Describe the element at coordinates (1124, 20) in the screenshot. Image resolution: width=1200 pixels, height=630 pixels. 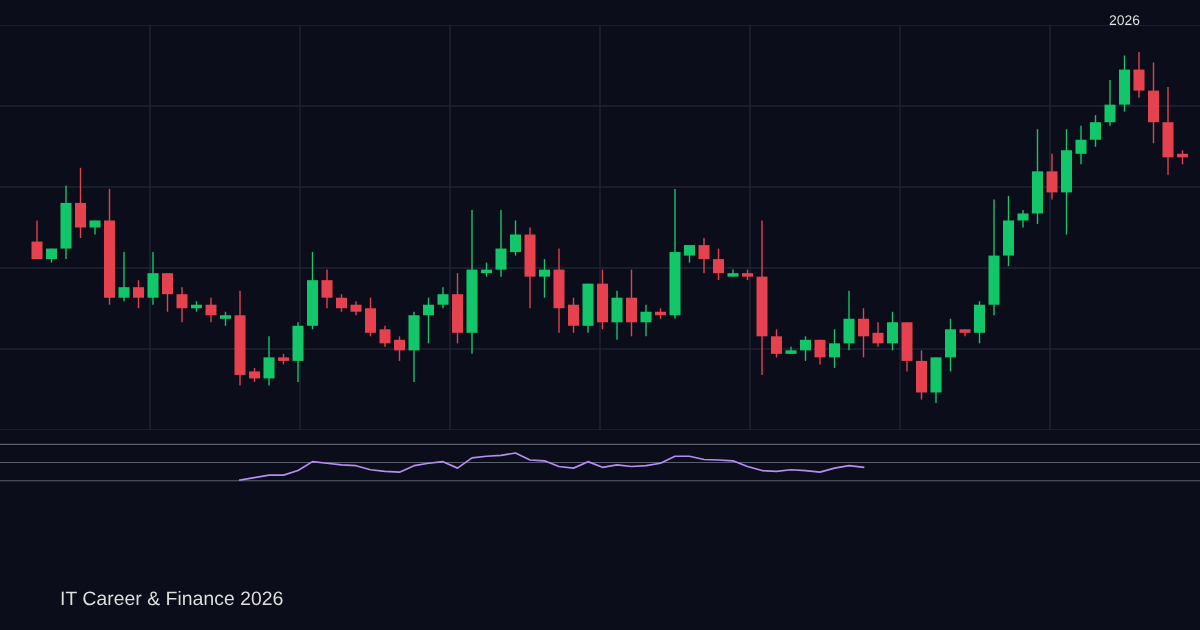
I see `x-tick-label: 2026` at that location.